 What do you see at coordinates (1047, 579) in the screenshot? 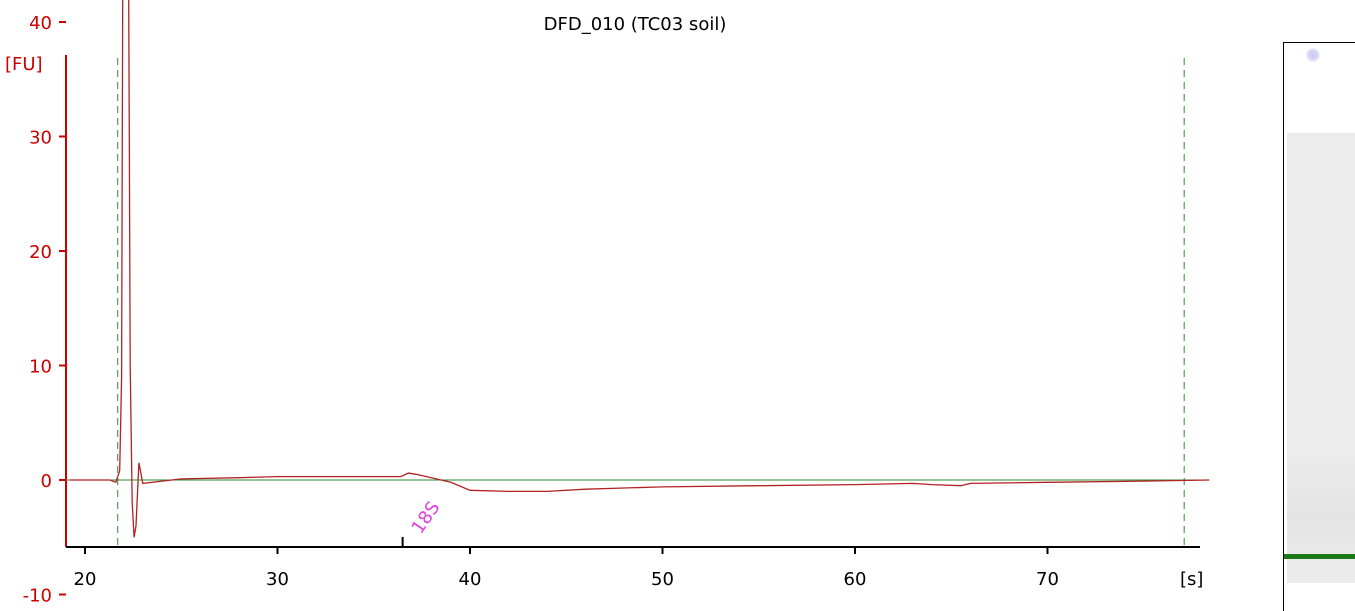
I see `x-tick-label: 70` at bounding box center [1047, 579].